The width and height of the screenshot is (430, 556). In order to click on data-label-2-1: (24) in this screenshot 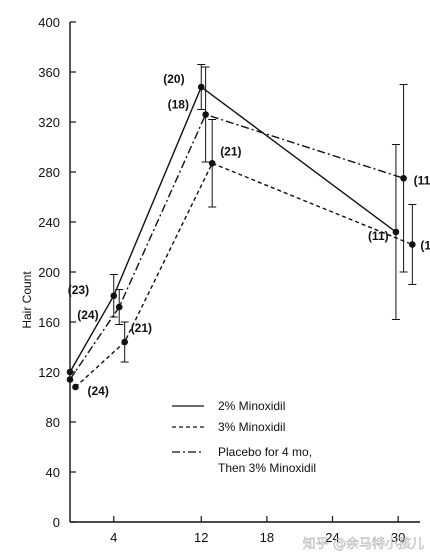, I will do `click(97, 391)`.